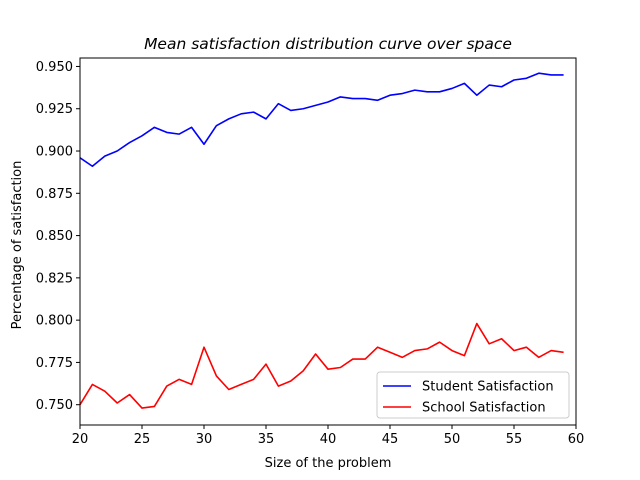 Image resolution: width=640 pixels, height=480 pixels. What do you see at coordinates (390, 439) in the screenshot?
I see `x-tick-label: 45` at bounding box center [390, 439].